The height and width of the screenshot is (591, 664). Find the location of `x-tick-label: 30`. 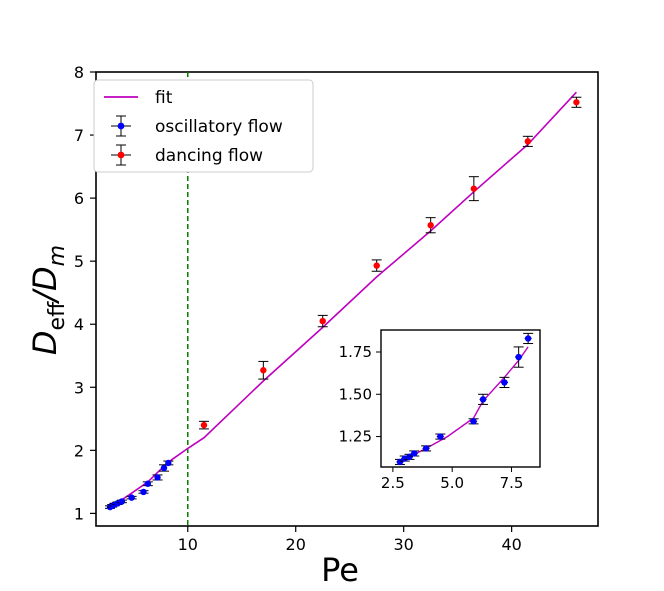

x-tick-label: 30 is located at coordinates (403, 544).